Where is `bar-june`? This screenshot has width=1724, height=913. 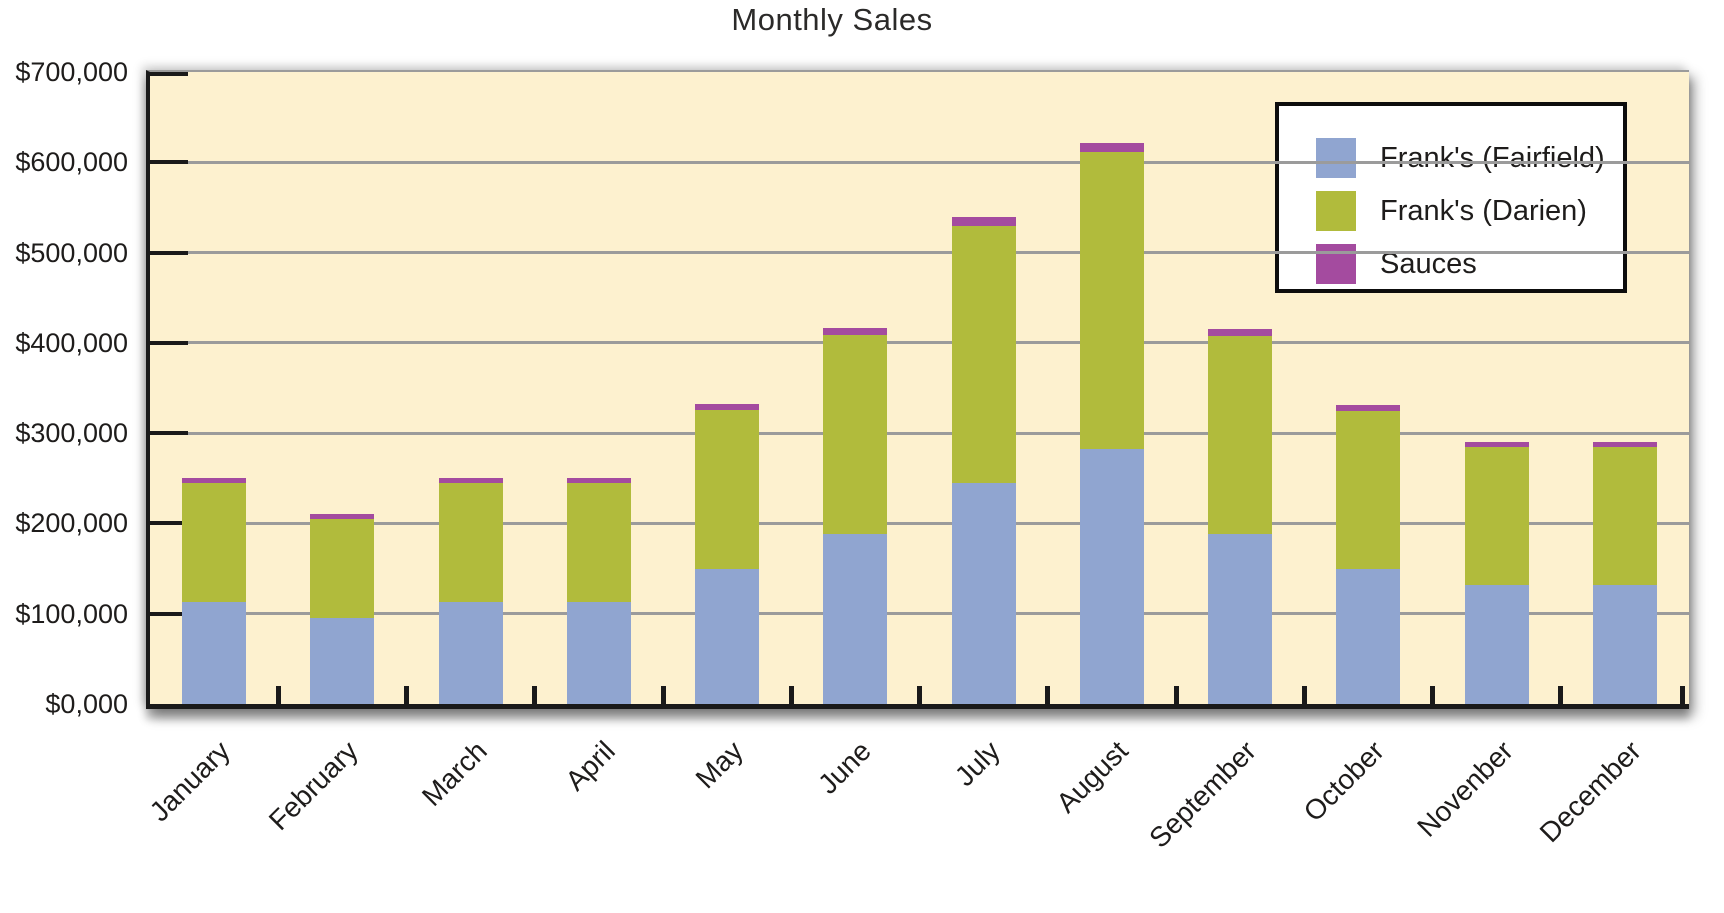
bar-june is located at coordinates (855, 388).